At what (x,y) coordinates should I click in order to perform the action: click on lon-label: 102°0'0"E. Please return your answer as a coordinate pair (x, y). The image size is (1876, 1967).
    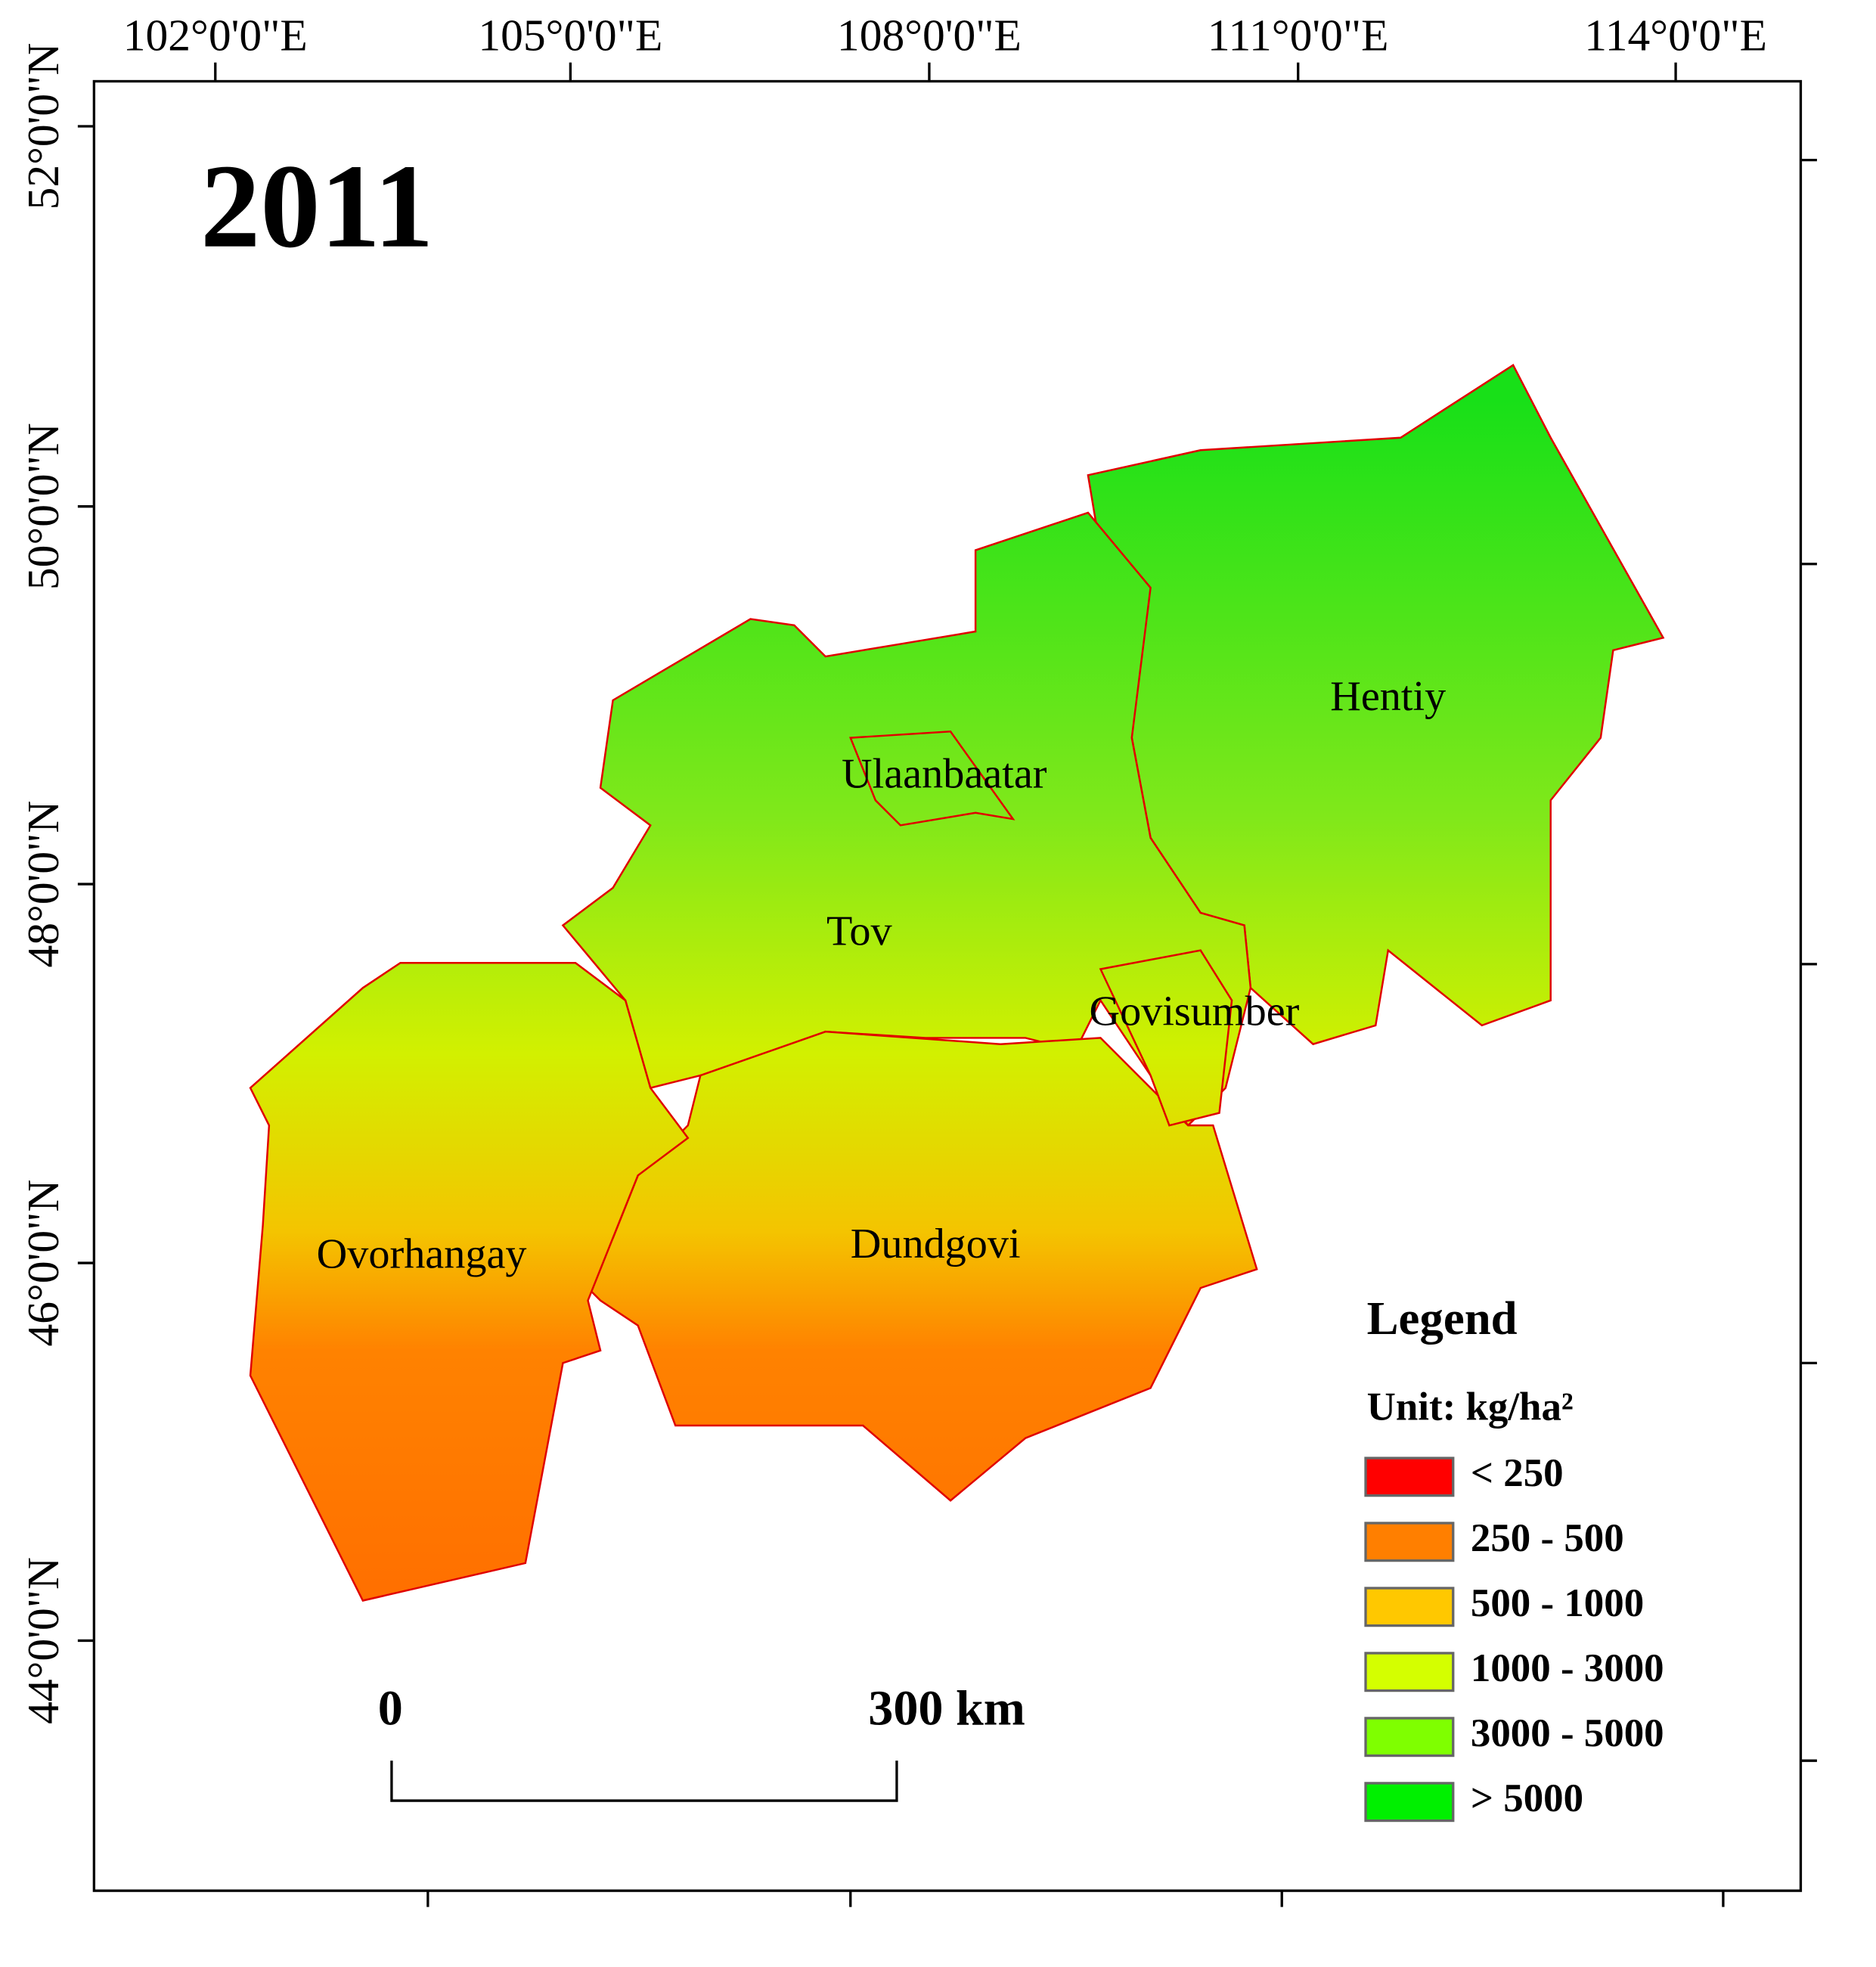
    Looking at the image, I should click on (216, 35).